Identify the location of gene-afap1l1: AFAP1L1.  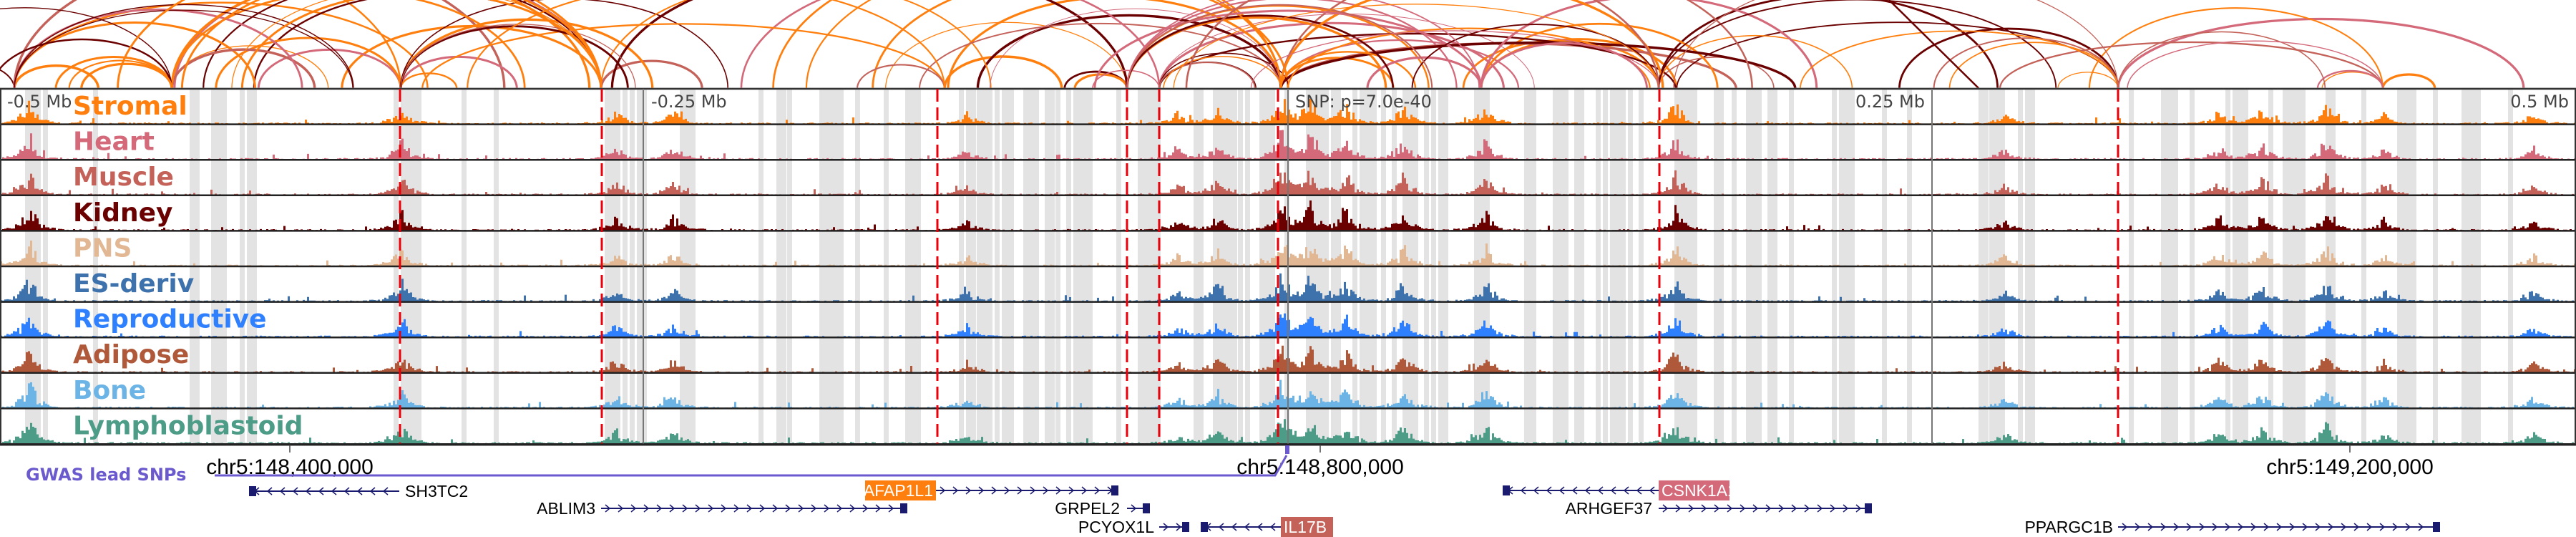
(991, 490).